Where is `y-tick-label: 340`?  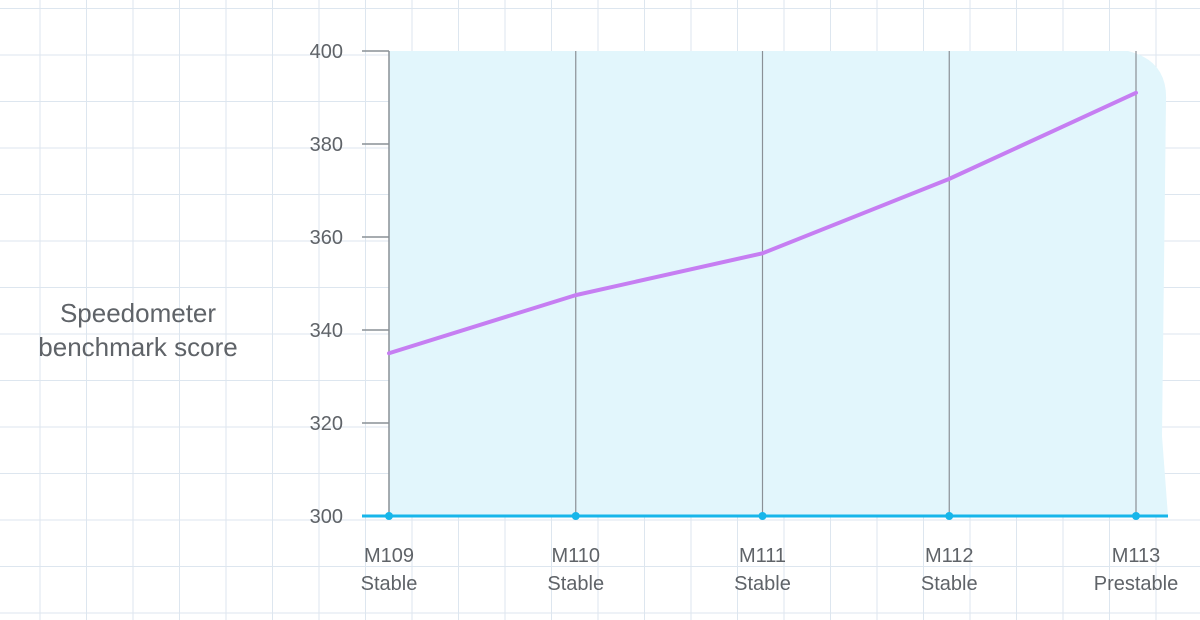 y-tick-label: 340 is located at coordinates (326, 331).